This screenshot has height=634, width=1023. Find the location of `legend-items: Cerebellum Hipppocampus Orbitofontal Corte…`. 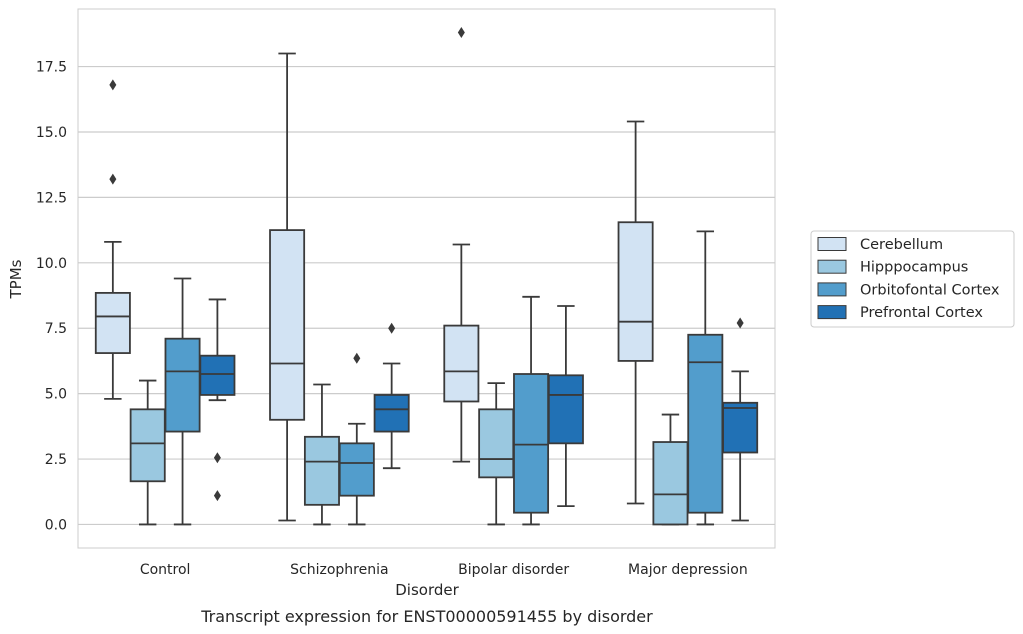

legend-items: Cerebellum Hipppocampus Orbitofontal Corte… is located at coordinates (908, 279).